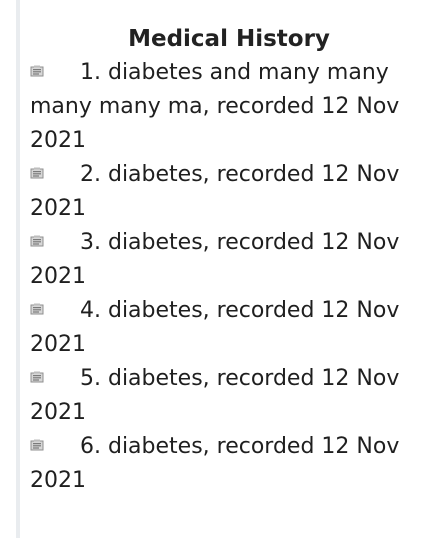 This screenshot has height=538, width=446. I want to click on history-item-text: 5. diabetes, recorded 12 Nov 2021, so click(215, 395).